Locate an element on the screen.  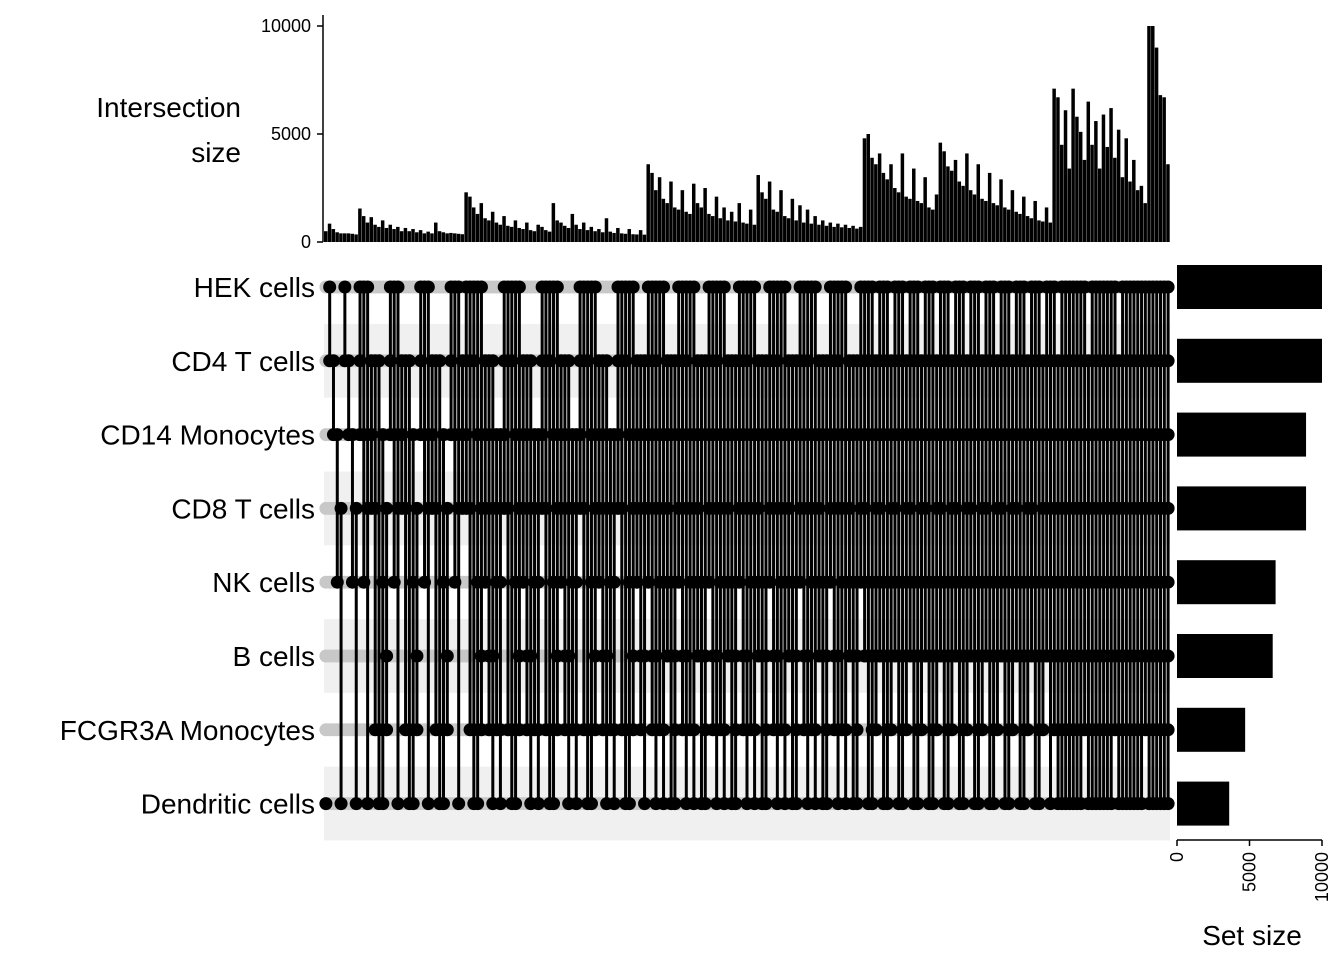
set-label: CD14 Monocytes is located at coordinates (207, 435).